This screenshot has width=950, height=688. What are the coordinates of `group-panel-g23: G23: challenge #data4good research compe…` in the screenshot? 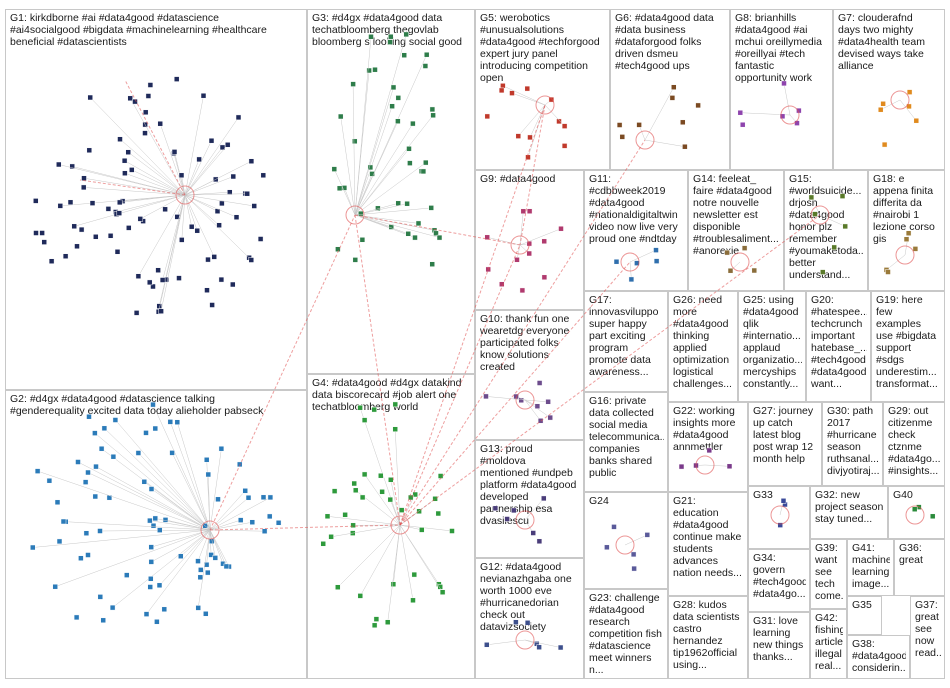 It's located at (626, 634).